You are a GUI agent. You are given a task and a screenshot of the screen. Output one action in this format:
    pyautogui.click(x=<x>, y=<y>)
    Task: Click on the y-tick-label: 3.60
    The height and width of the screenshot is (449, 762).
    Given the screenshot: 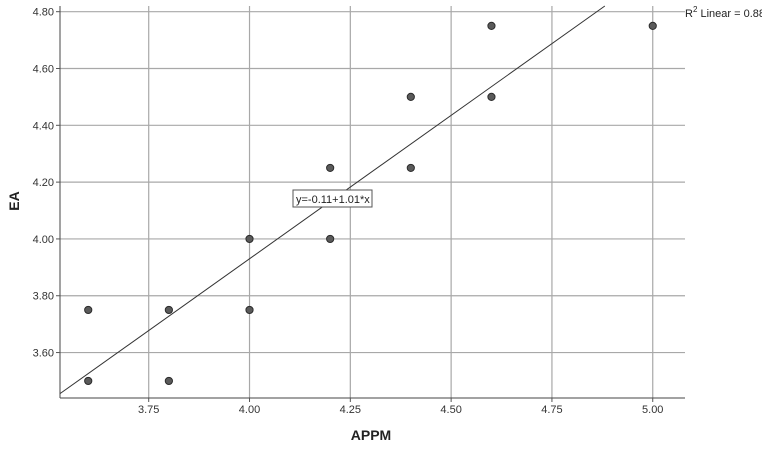 What is the action you would take?
    pyautogui.click(x=43, y=354)
    